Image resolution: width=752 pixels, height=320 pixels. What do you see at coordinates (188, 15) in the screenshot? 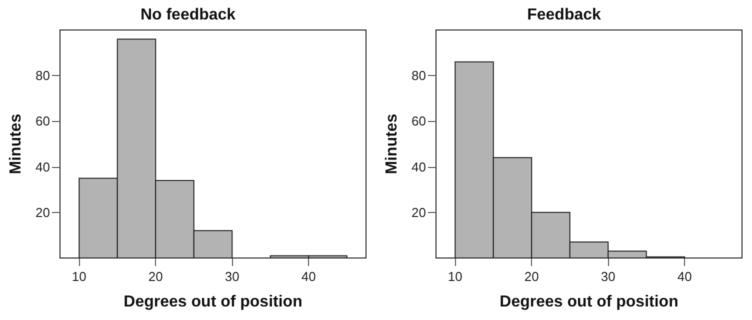
I see `chart-title: No feedback` at bounding box center [188, 15].